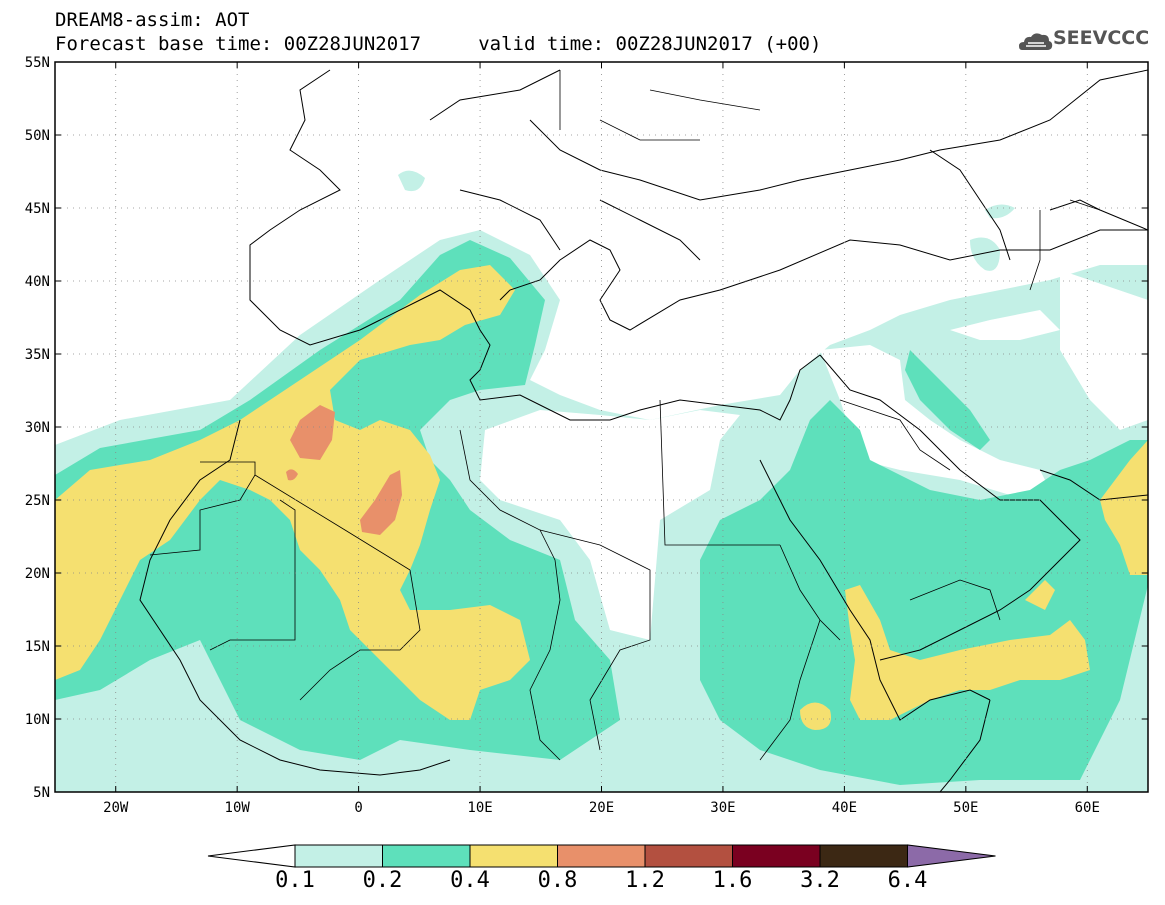  What do you see at coordinates (1087, 808) in the screenshot?
I see `lon-tick-label: 60E` at bounding box center [1087, 808].